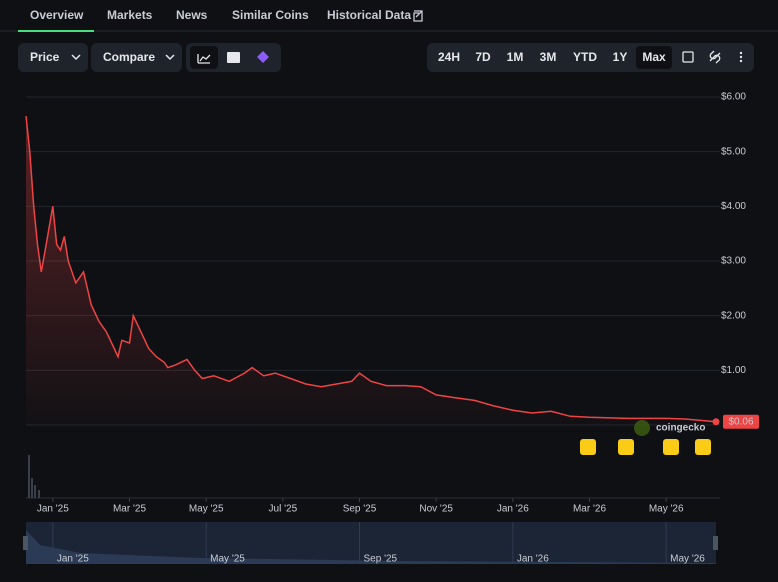 The width and height of the screenshot is (778, 582). I want to click on range-button: 1Y, so click(620, 57).